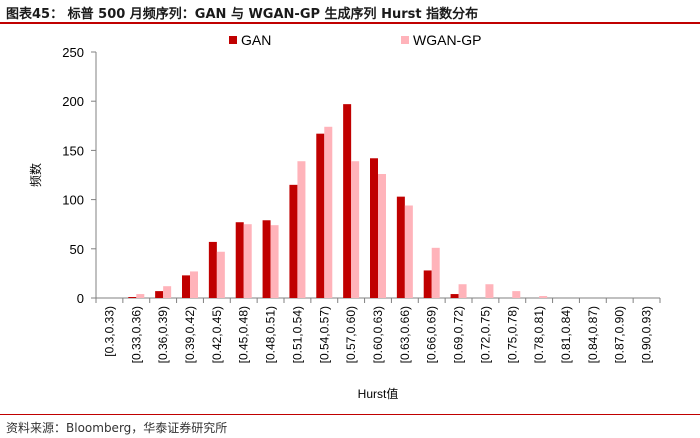  Describe the element at coordinates (324, 334) in the screenshot. I see `x-tick-label: [0.54,0.57)` at that location.